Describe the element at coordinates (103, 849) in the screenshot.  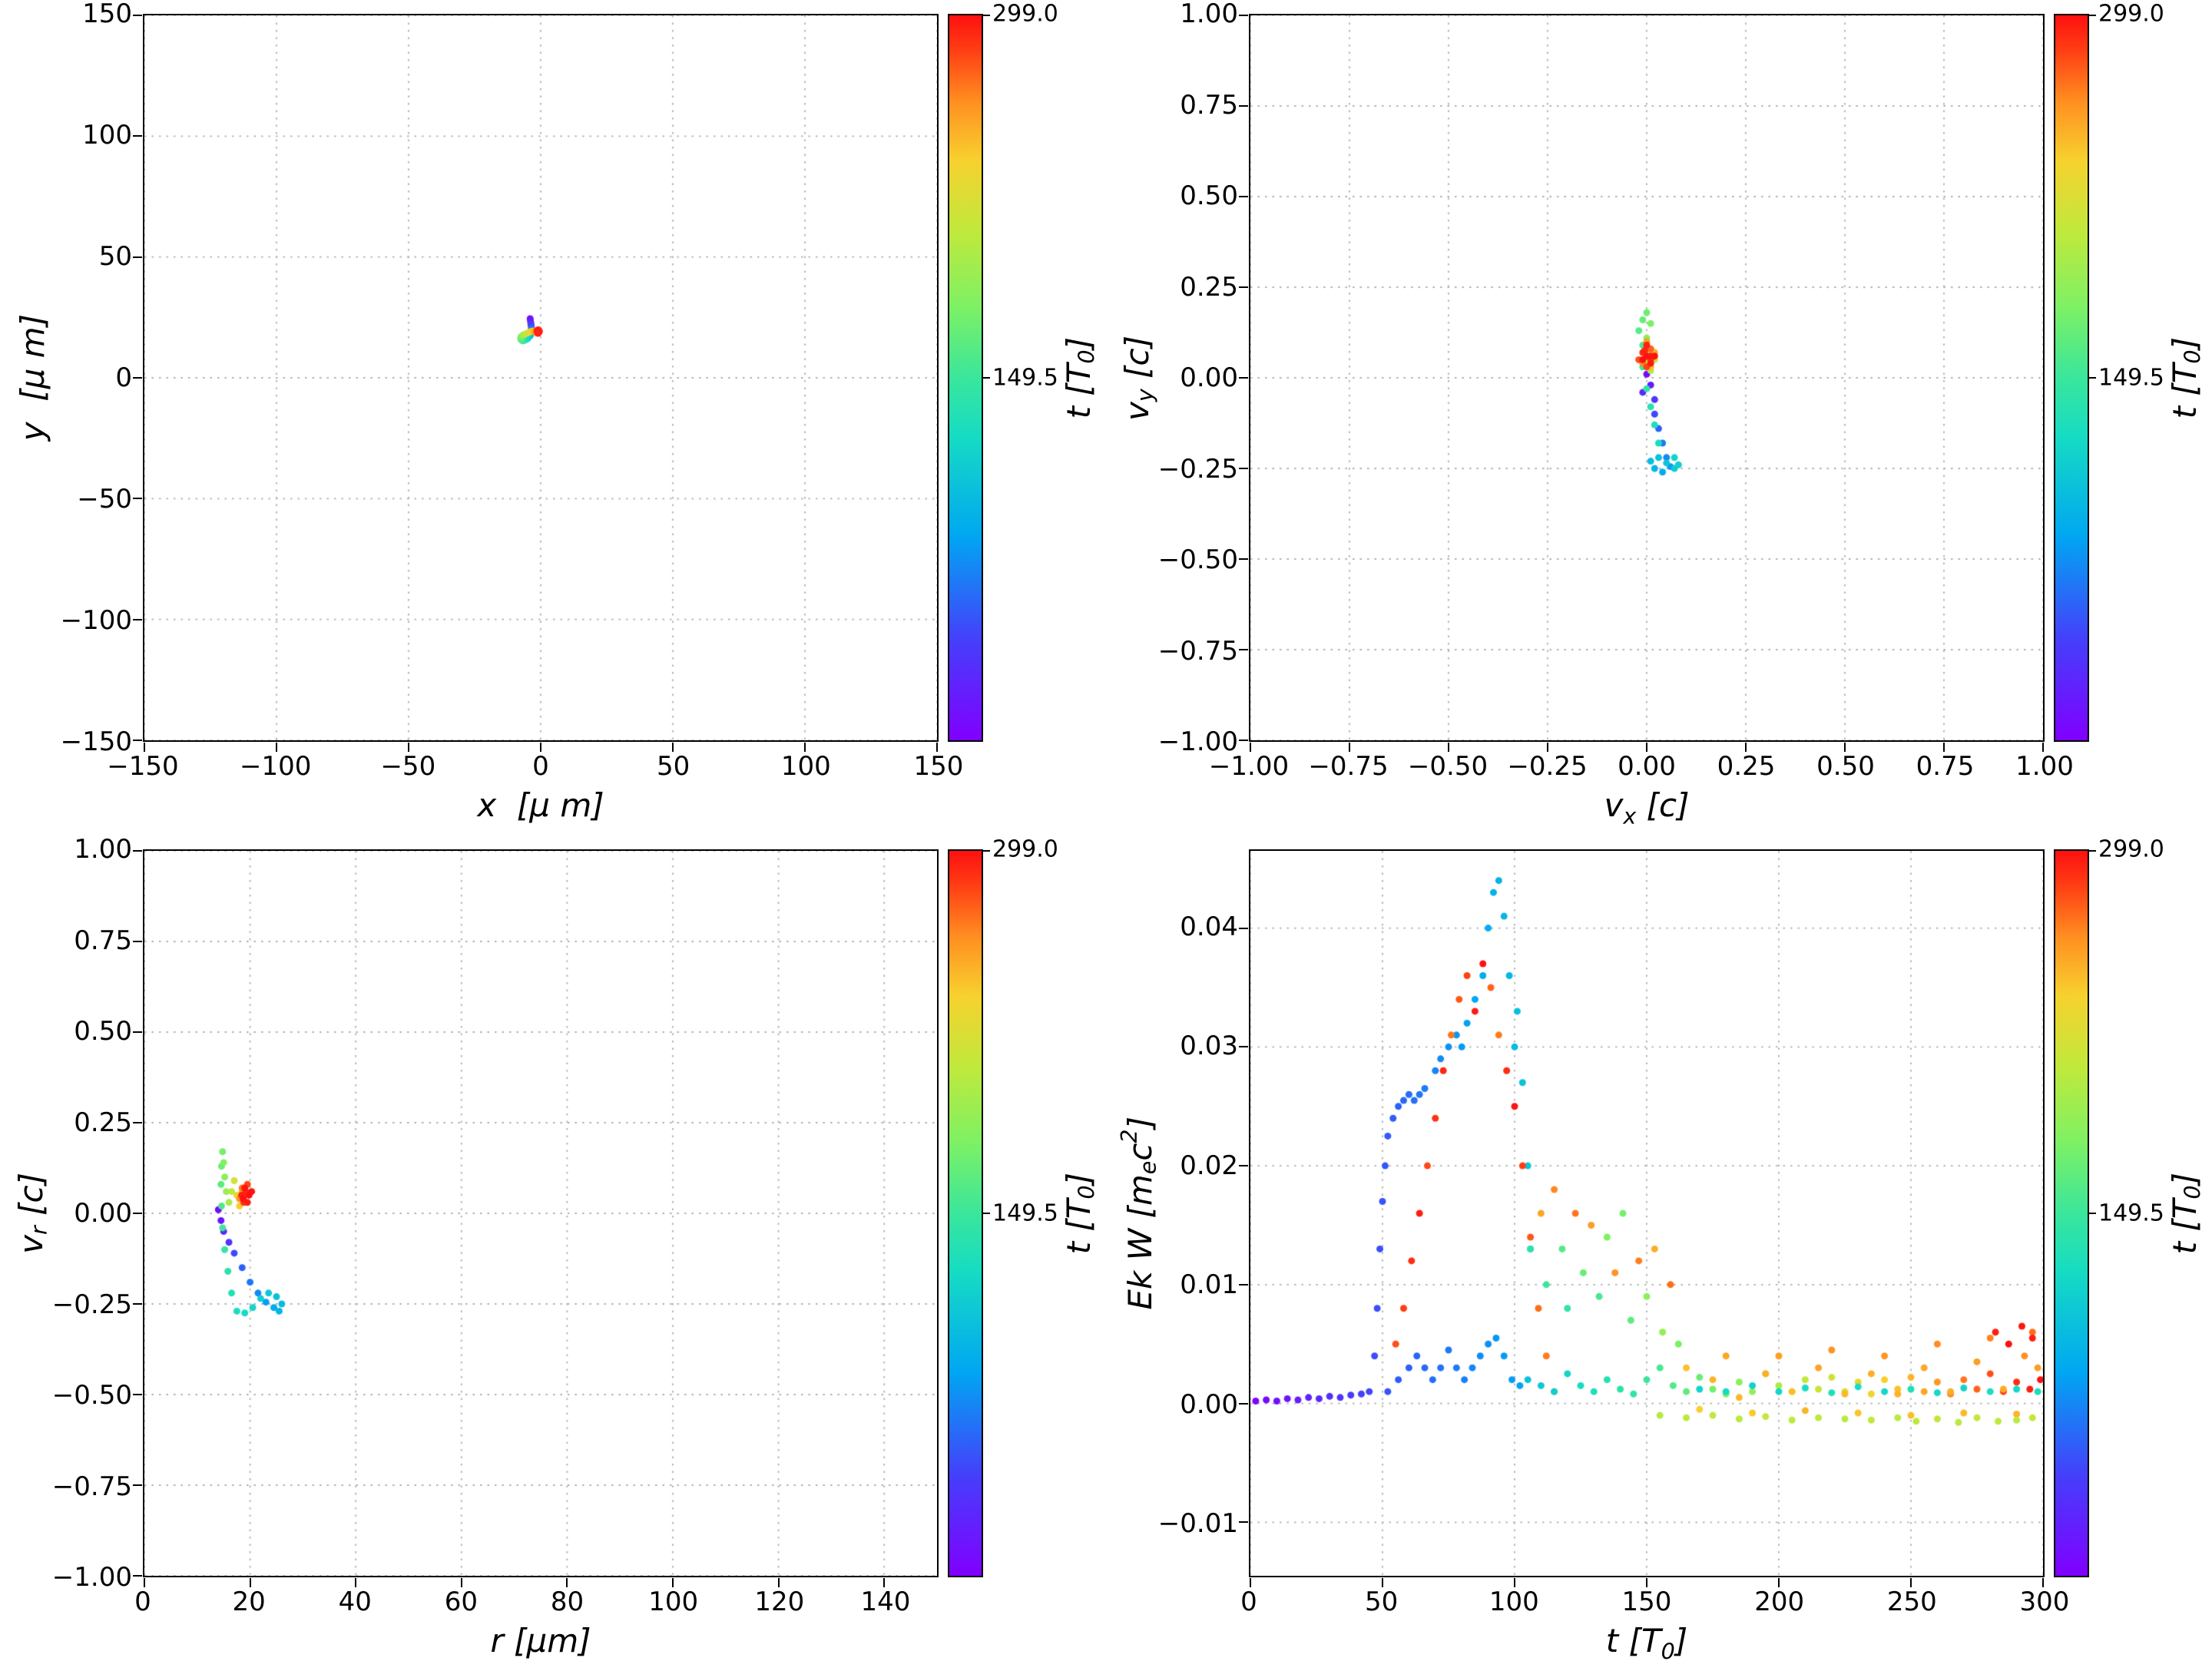
I see `y-tick-label: 1.00` at that location.